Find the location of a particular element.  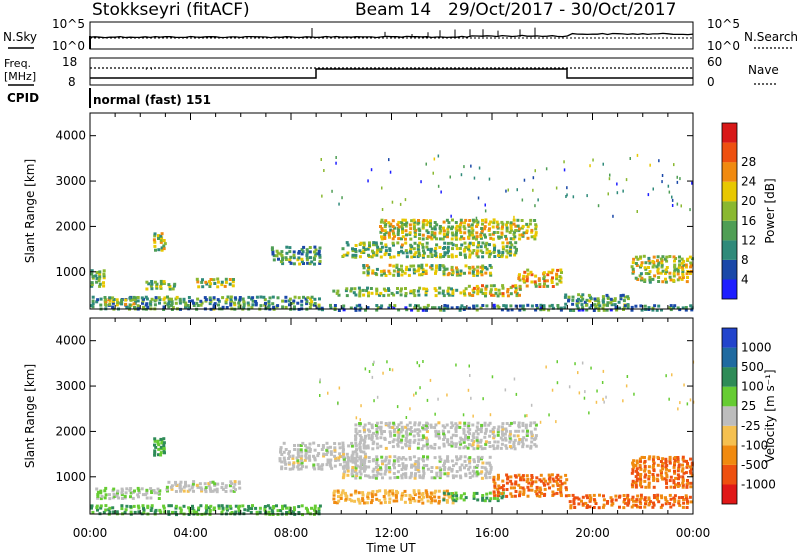

noise-left-tick-top: 10^5 is located at coordinates (68, 24).